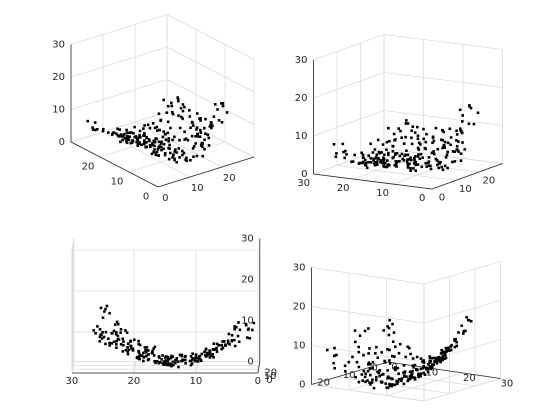  I want to click on z-tick-label: 10, so click(58, 110).